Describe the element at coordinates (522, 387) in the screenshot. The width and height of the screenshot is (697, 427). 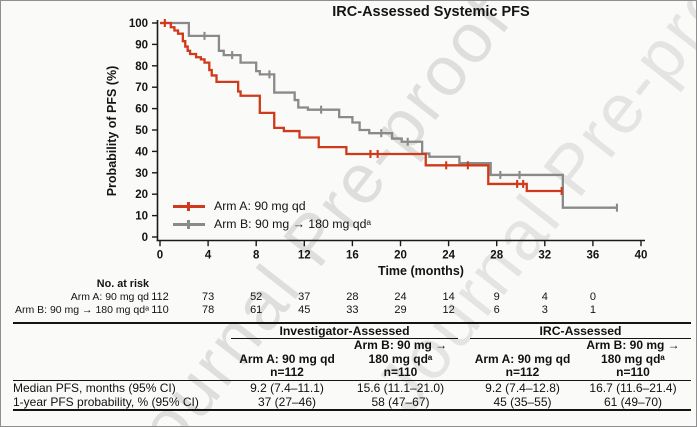
I see `summary-value: 9.2 (7.4–12.8)` at that location.